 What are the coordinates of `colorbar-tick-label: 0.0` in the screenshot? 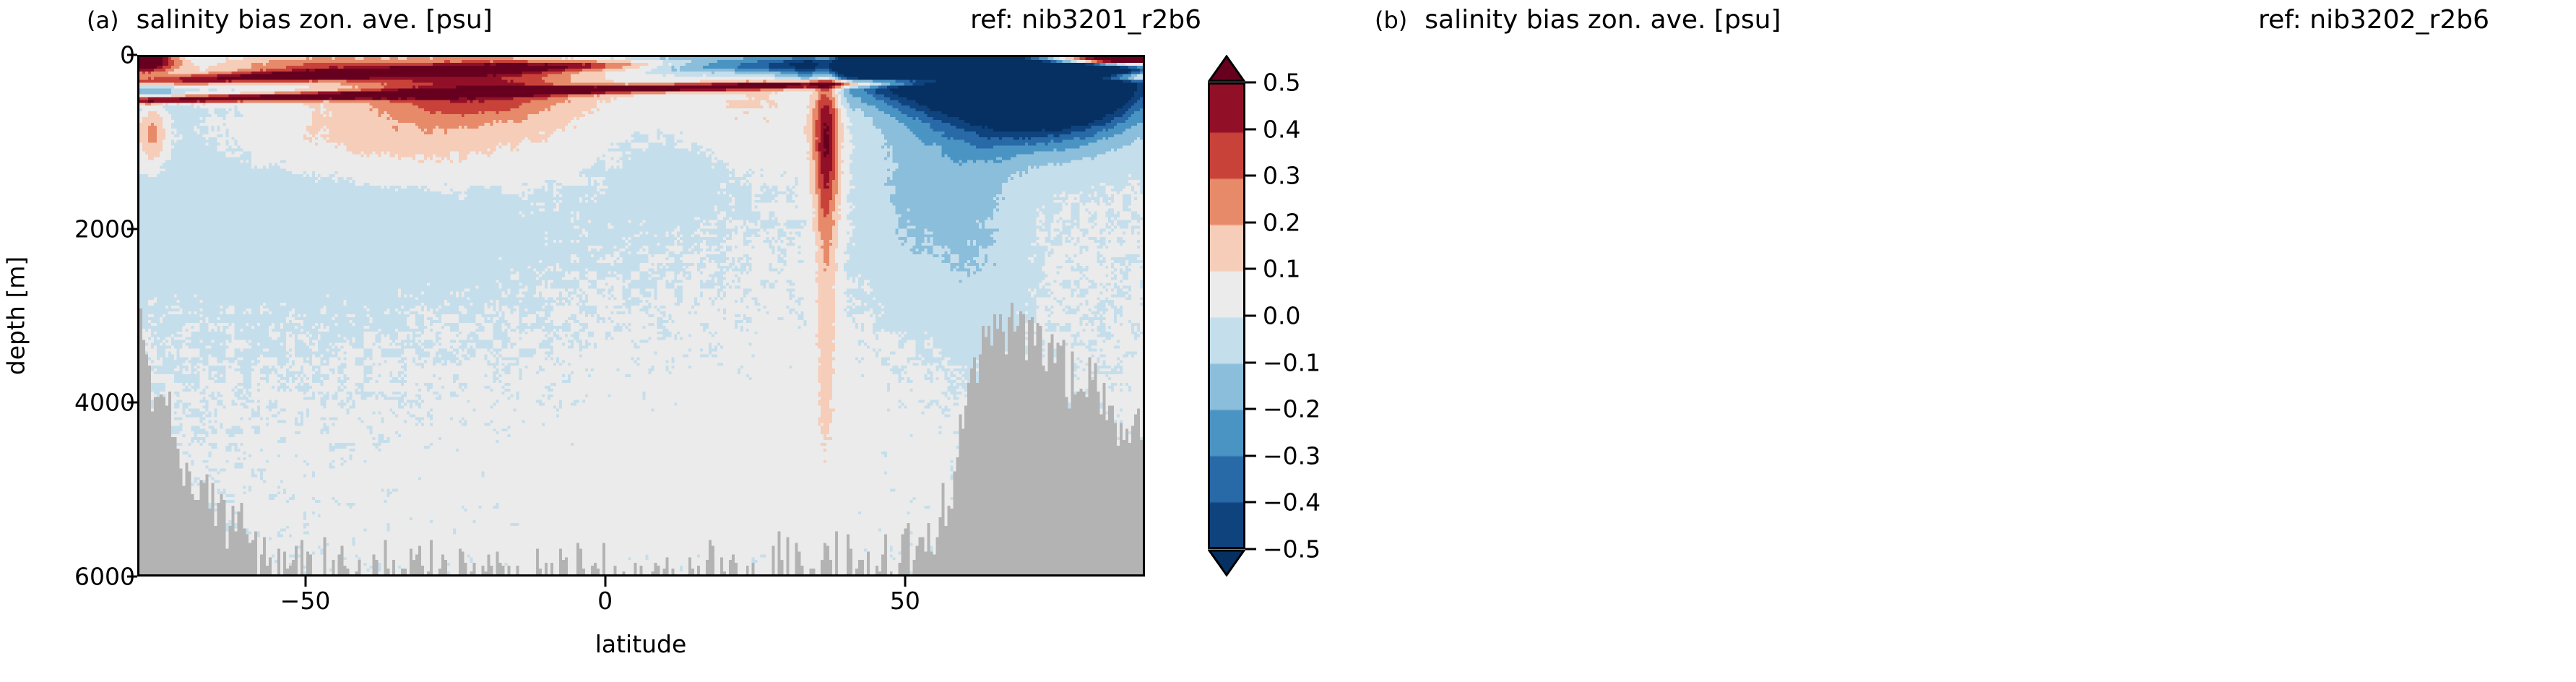 It's located at (1282, 315).